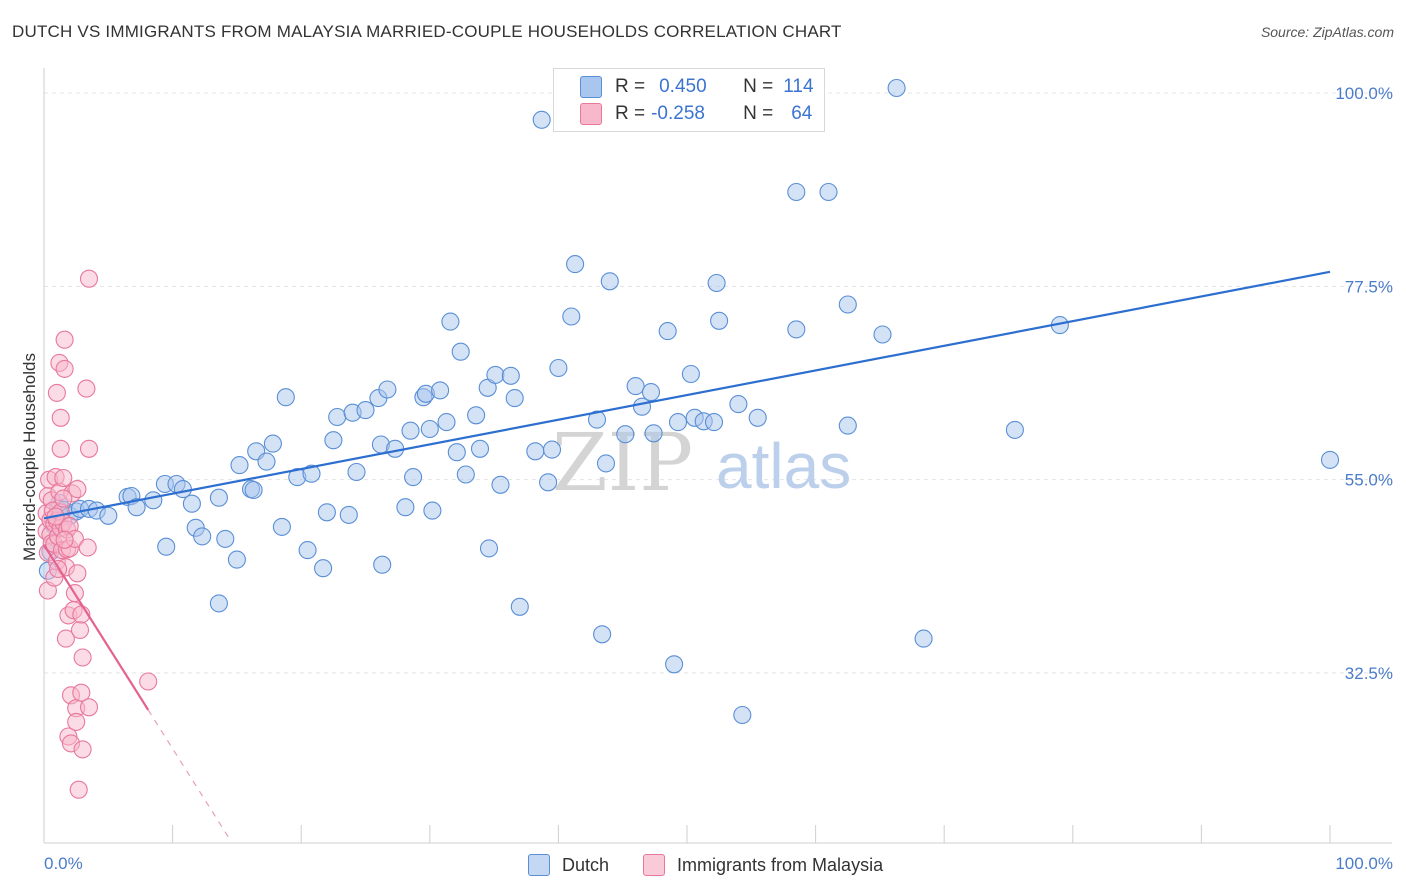 The height and width of the screenshot is (892, 1406). I want to click on legend-item-malaysia: Immigrants from Malaysia, so click(763, 865).